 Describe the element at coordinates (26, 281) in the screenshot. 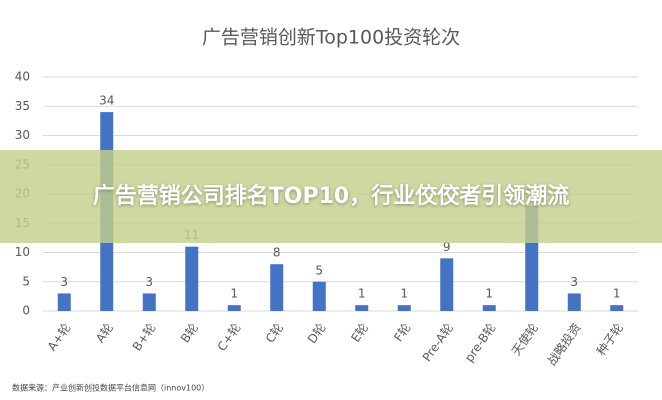

I see `y-tick-label: 5` at that location.